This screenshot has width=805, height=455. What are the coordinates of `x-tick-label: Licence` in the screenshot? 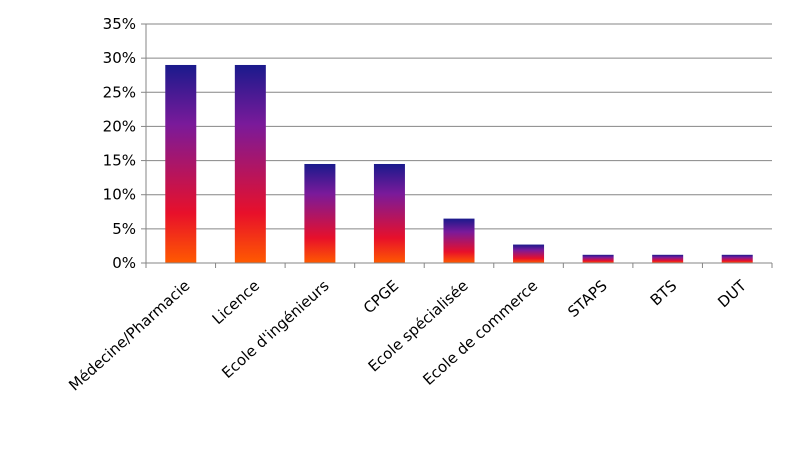 It's located at (236, 303).